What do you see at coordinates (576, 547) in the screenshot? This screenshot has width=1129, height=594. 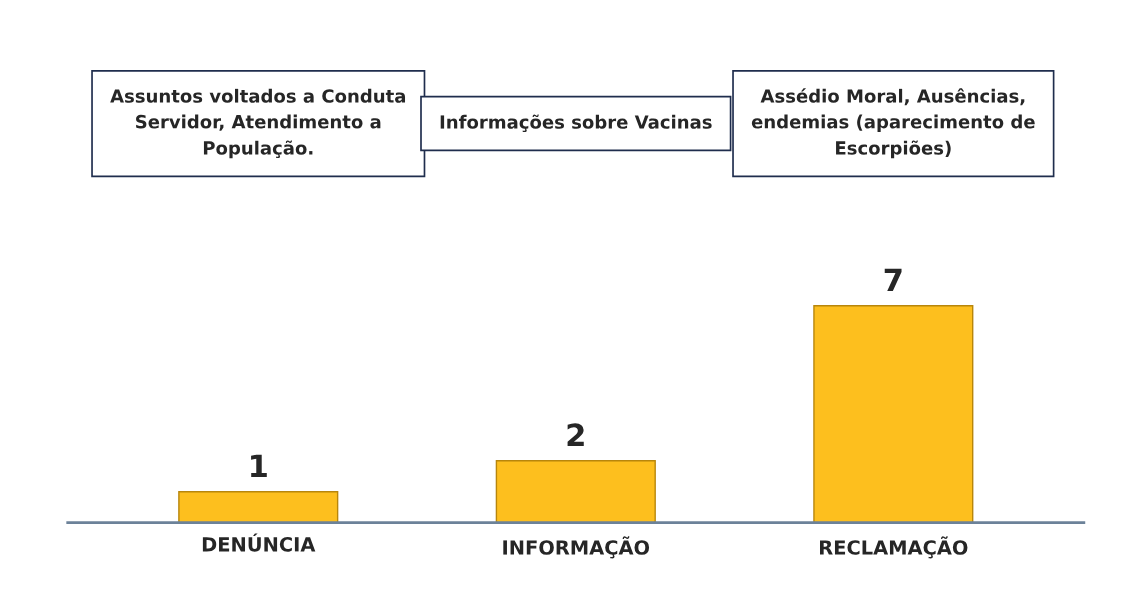 I see `x-tick-label: INFORMAÇÃO` at bounding box center [576, 547].